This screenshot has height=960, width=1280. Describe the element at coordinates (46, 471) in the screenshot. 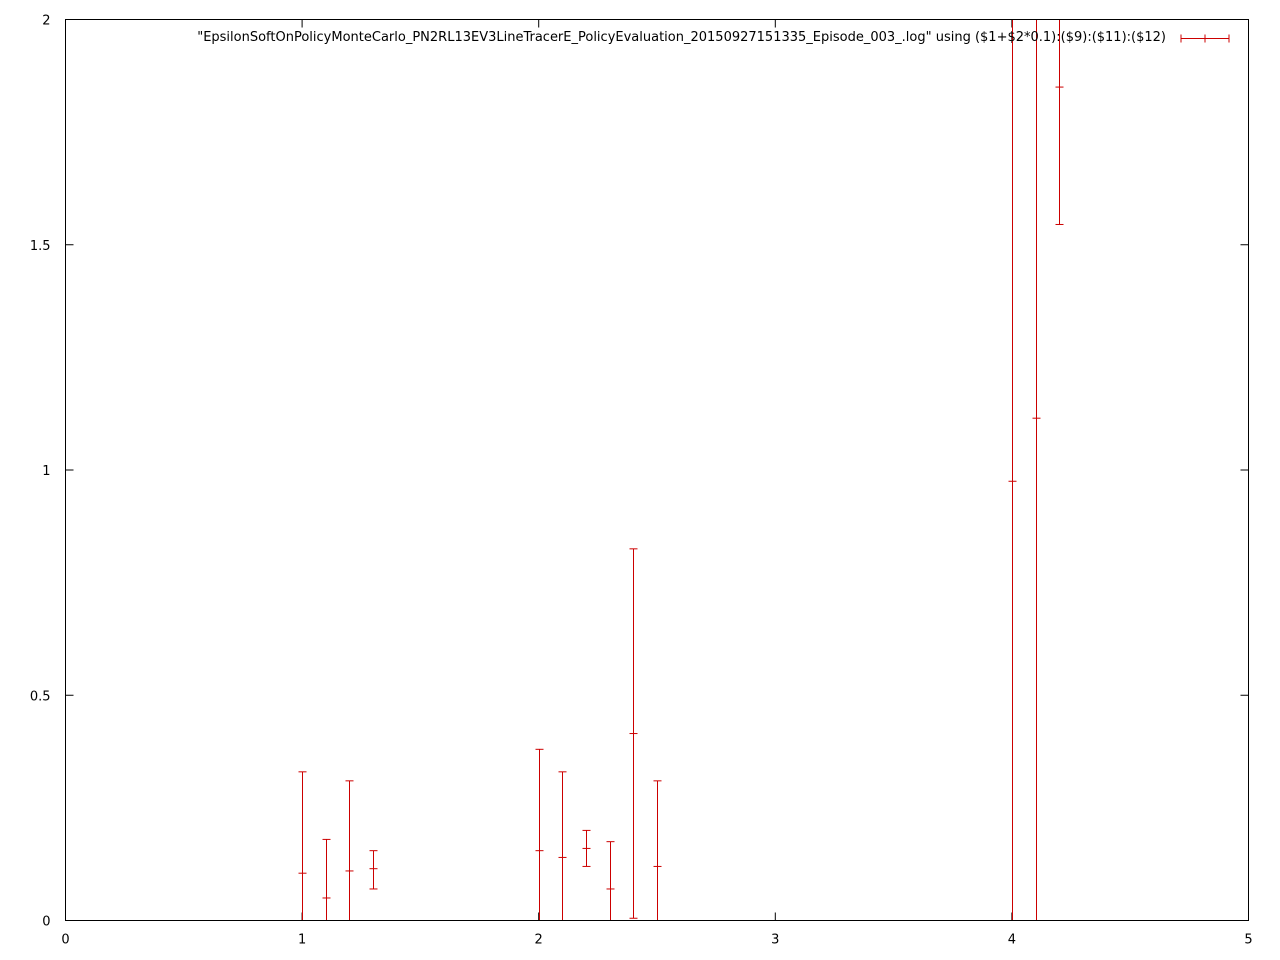

I see `y-tick-label: 1` at that location.